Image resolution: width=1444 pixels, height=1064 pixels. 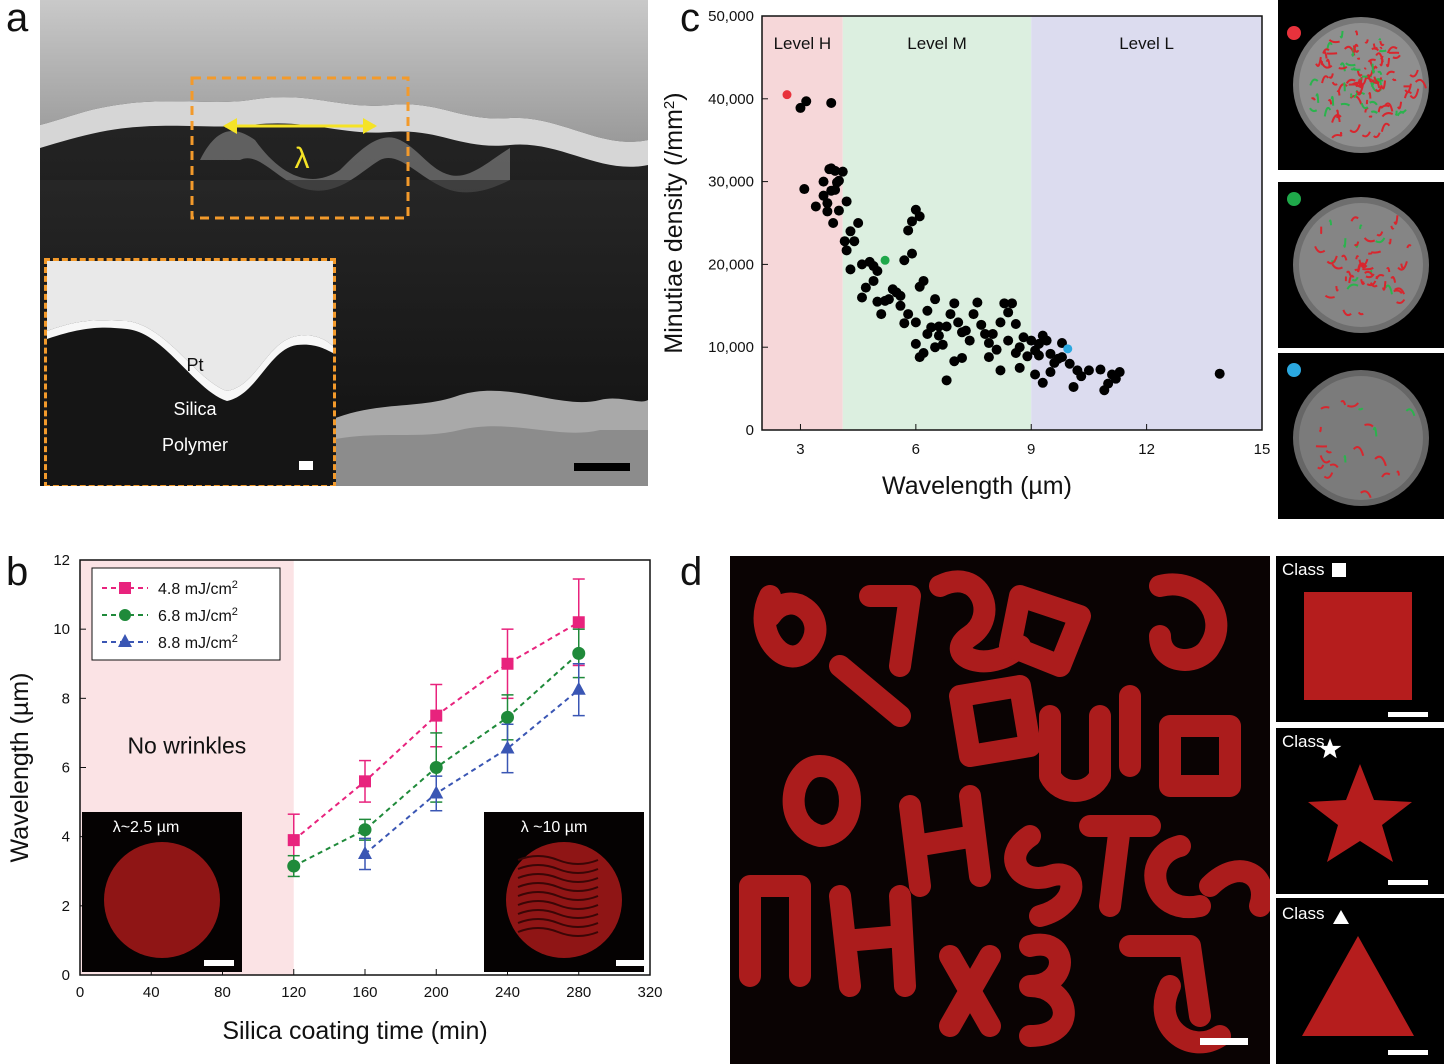 I want to click on legend-label: 8.8 mJ/cm2, so click(x=198, y=642).